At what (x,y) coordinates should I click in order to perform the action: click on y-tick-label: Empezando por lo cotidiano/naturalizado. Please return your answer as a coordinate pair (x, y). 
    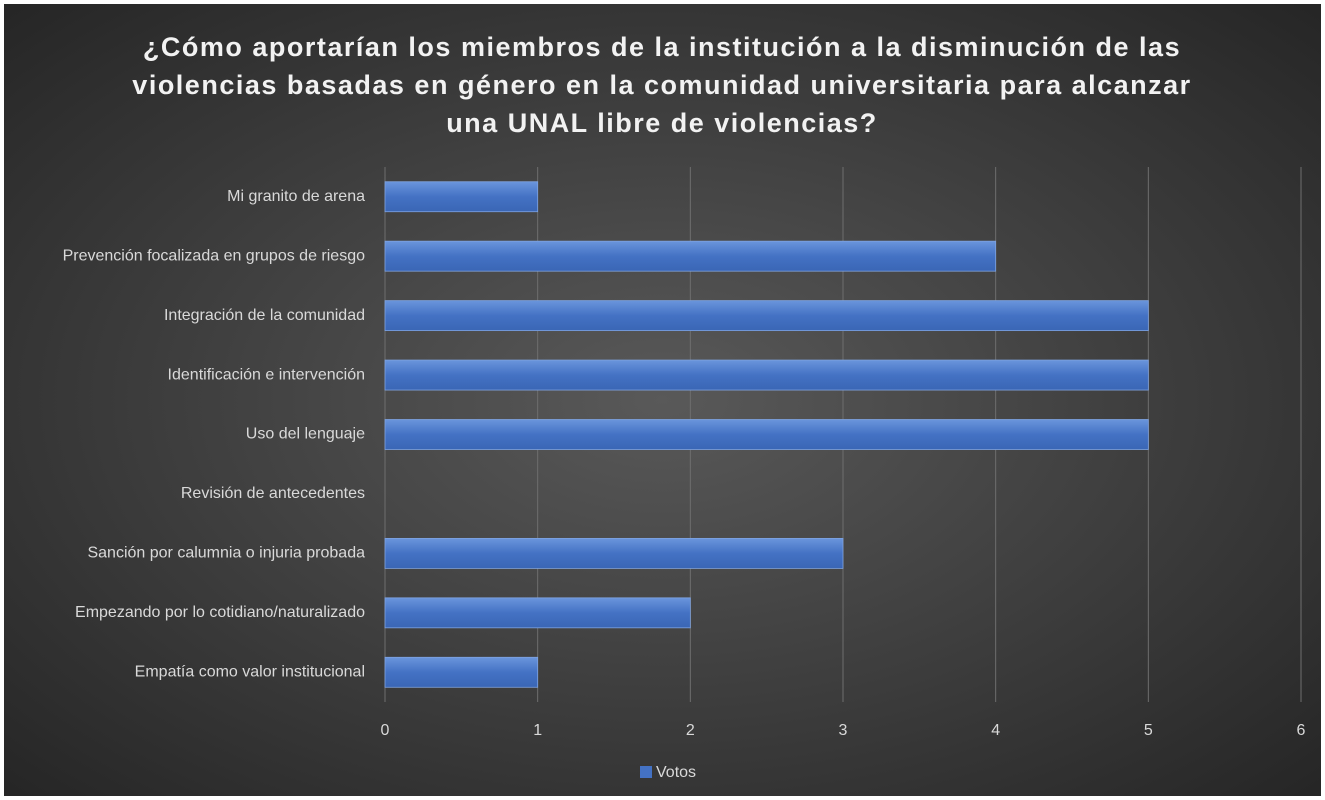
    Looking at the image, I should click on (220, 612).